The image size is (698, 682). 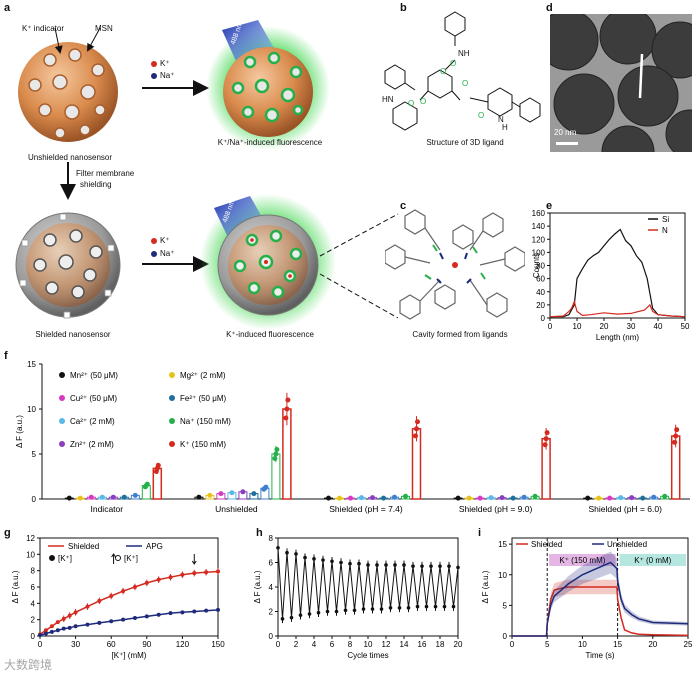 What do you see at coordinates (146, 644) in the screenshot?
I see `x-tick-label: 90` at bounding box center [146, 644].